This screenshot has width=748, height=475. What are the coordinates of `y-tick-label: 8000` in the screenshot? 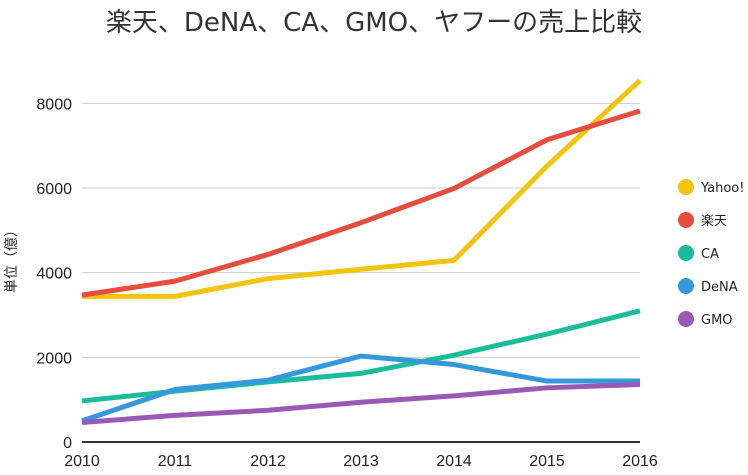 It's located at (54, 104).